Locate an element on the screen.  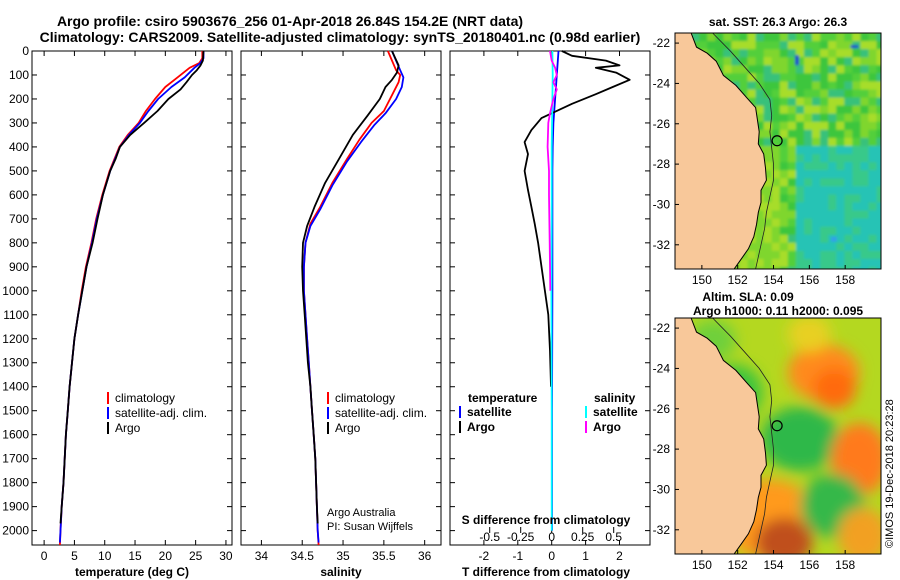
lon-tick-label: 154 is located at coordinates (774, 565).